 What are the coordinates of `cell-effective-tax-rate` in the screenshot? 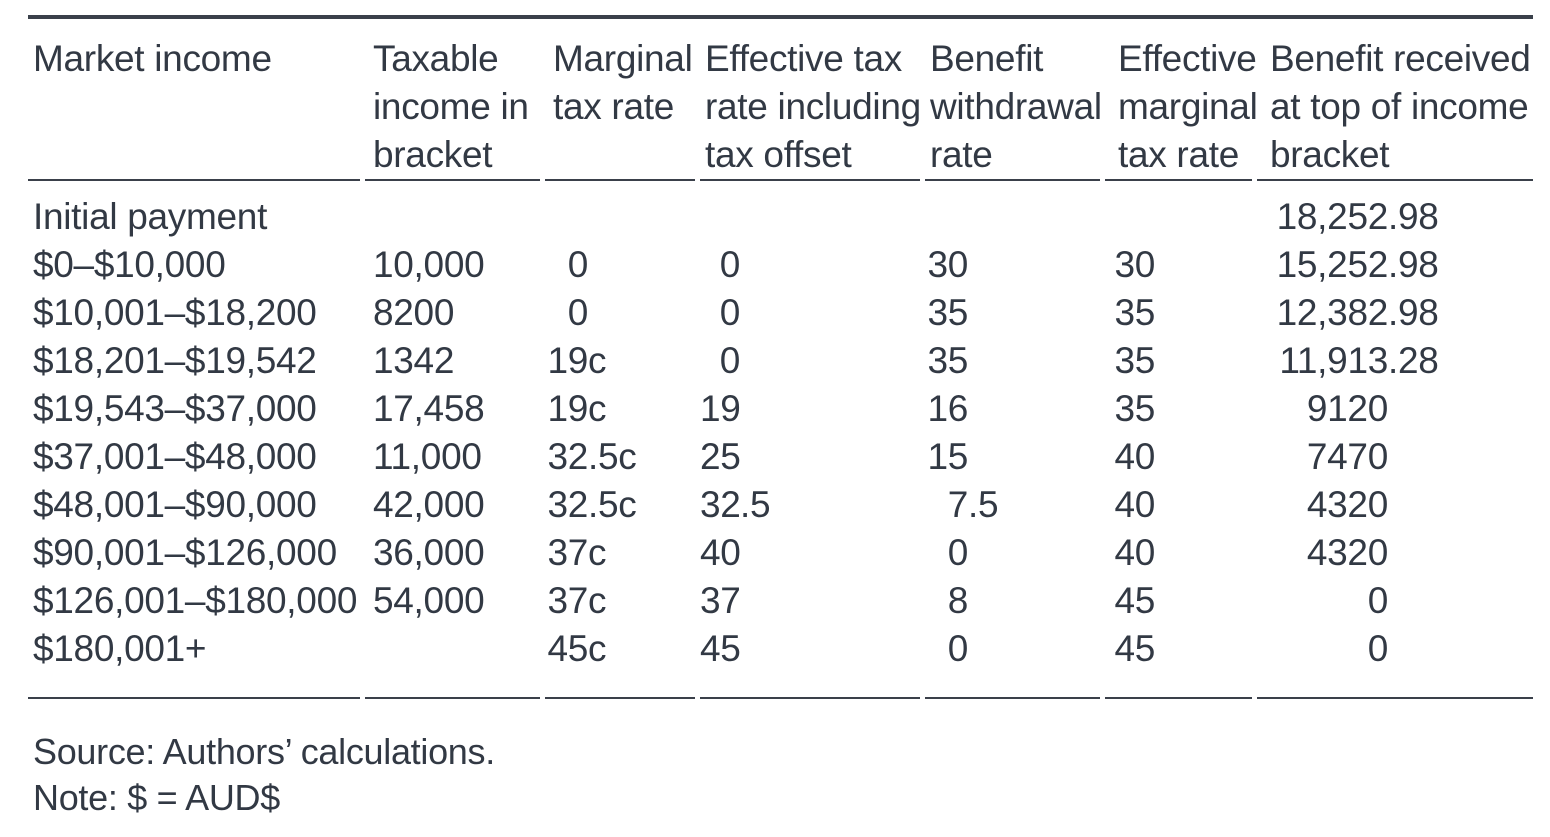 It's located at (810, 217).